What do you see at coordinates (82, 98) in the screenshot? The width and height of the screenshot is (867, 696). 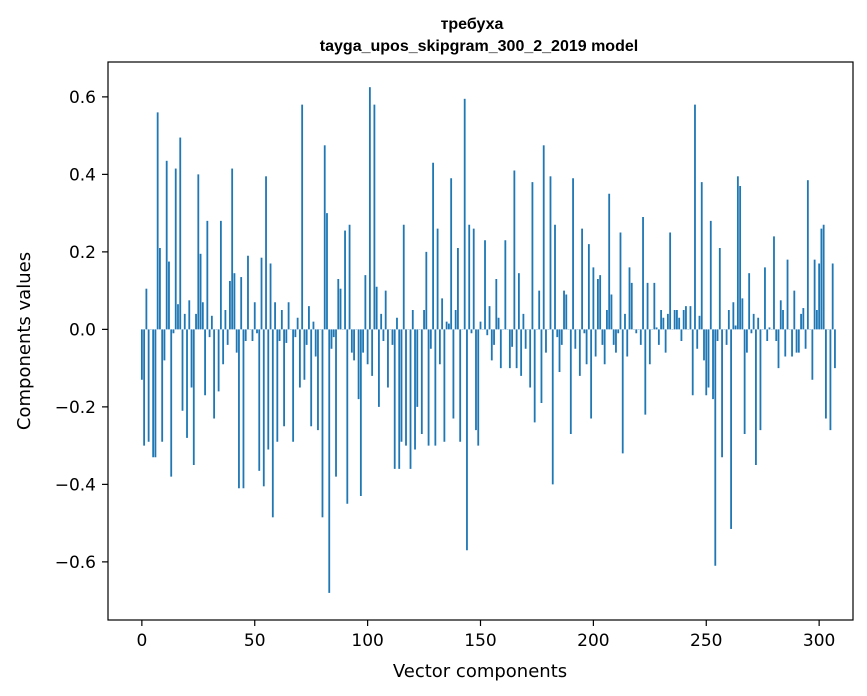 I see `y-tick-label: 0.6` at bounding box center [82, 98].